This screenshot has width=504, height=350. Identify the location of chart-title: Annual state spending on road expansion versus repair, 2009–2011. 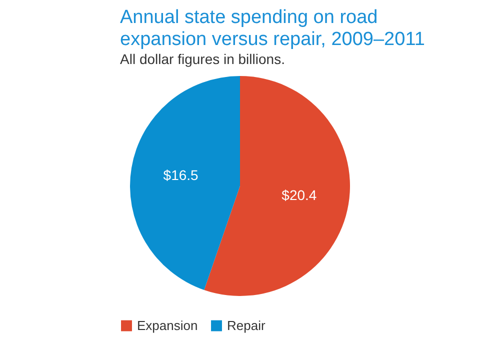
(272, 28).